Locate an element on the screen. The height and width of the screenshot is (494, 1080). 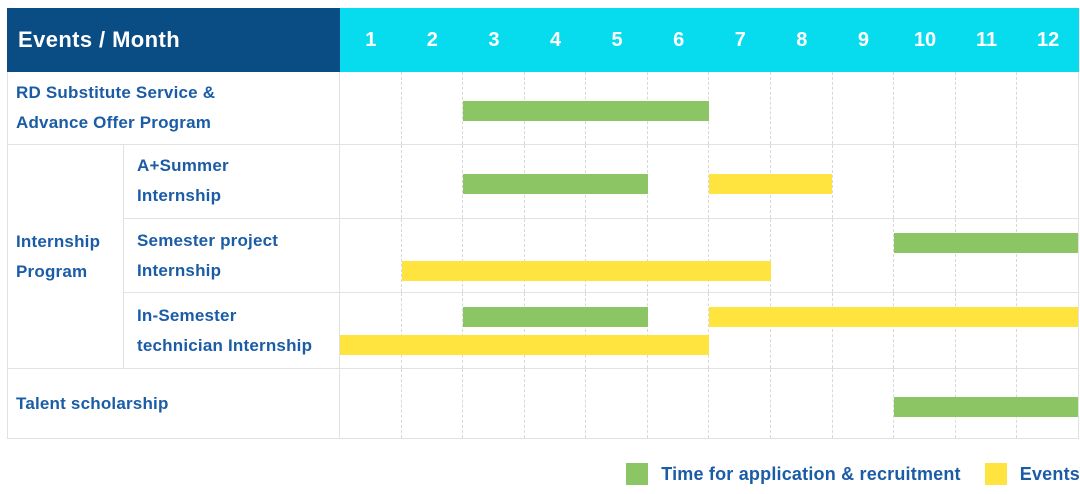
month-label: 1 is located at coordinates (371, 39).